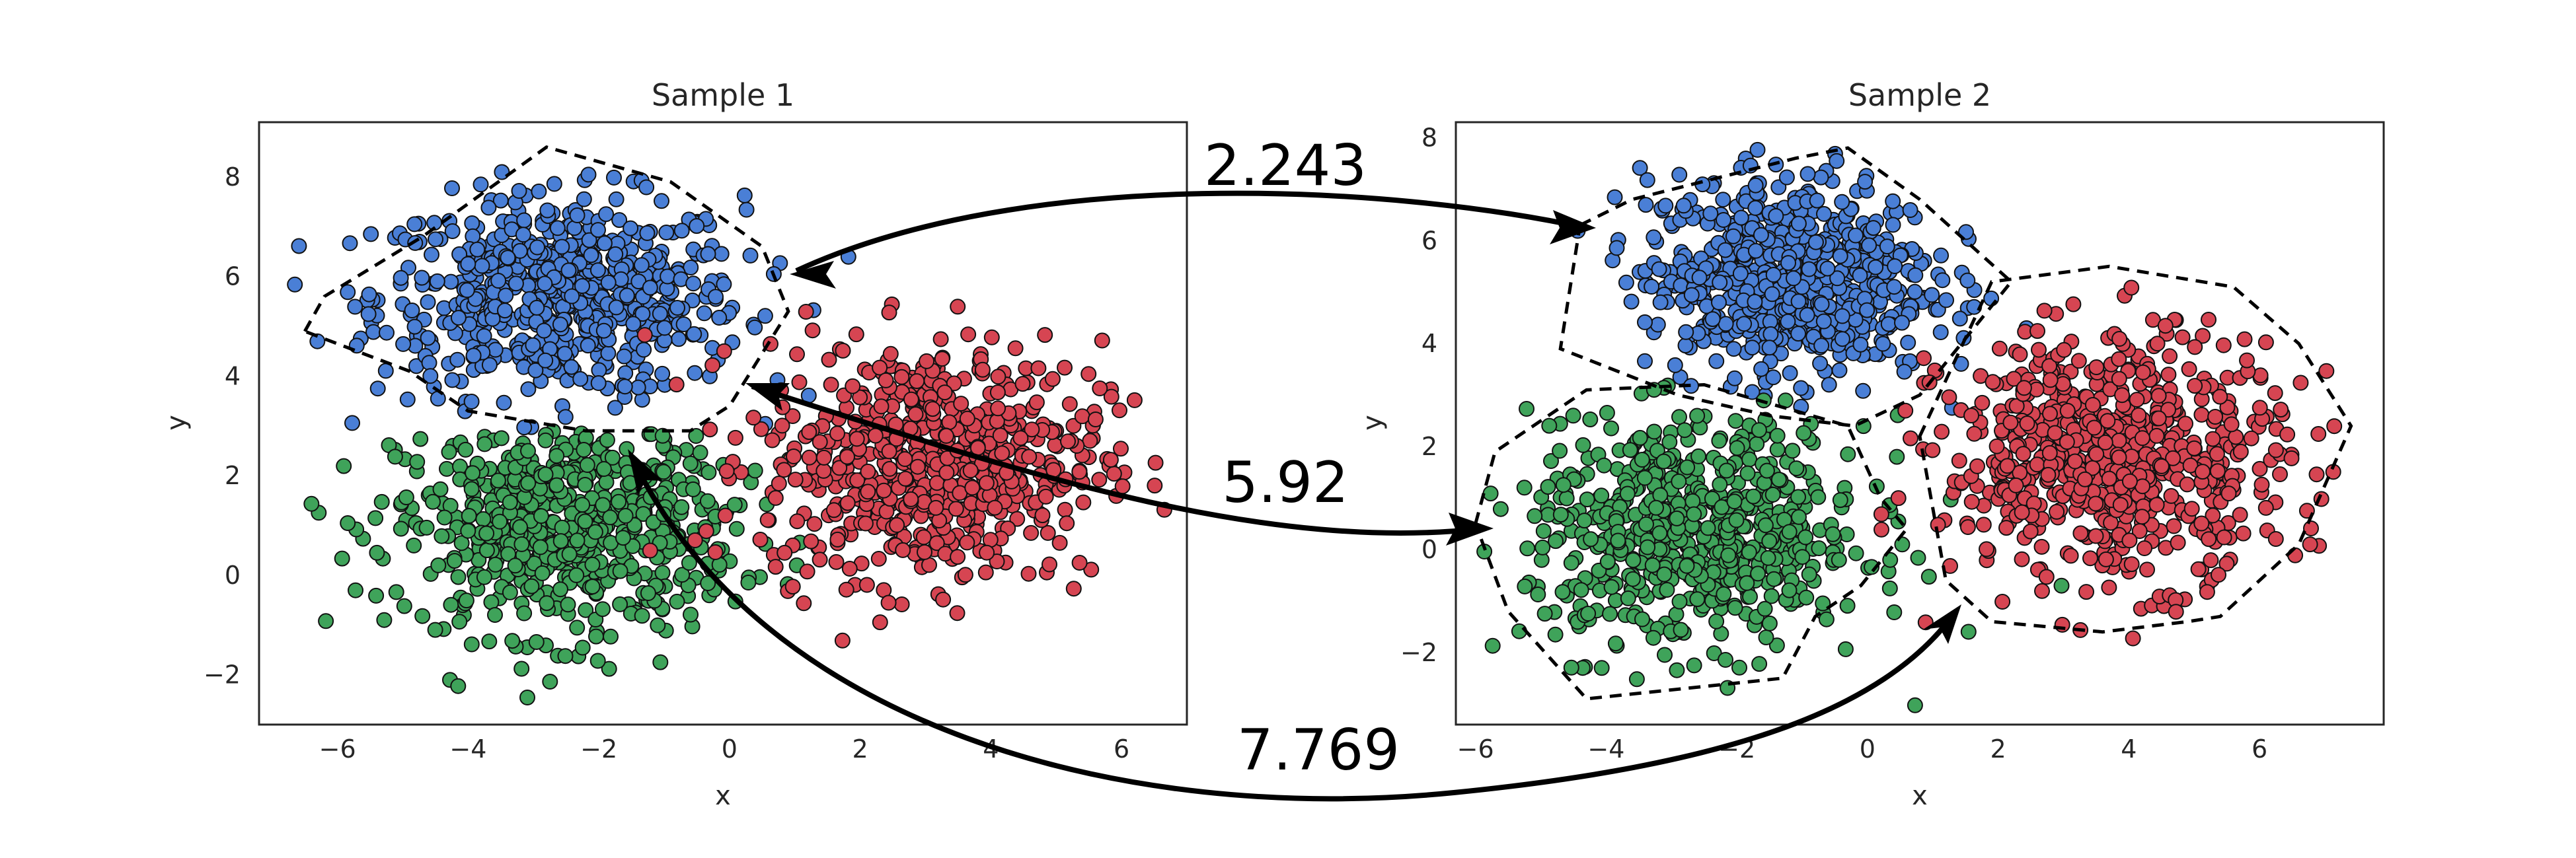  Describe the element at coordinates (233, 276) in the screenshot. I see `y-tick-label: 6` at that location.